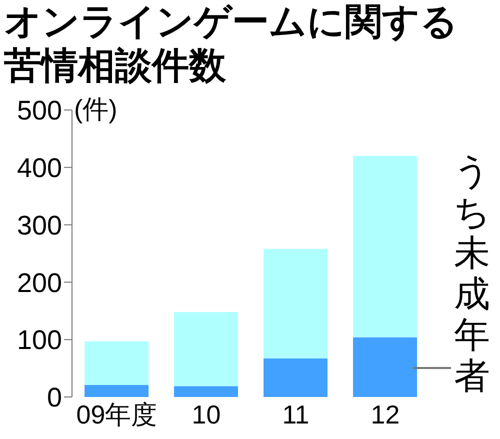 The height and width of the screenshot is (439, 500). Describe the element at coordinates (385, 414) in the screenshot. I see `x-tick-label: 12` at that location.